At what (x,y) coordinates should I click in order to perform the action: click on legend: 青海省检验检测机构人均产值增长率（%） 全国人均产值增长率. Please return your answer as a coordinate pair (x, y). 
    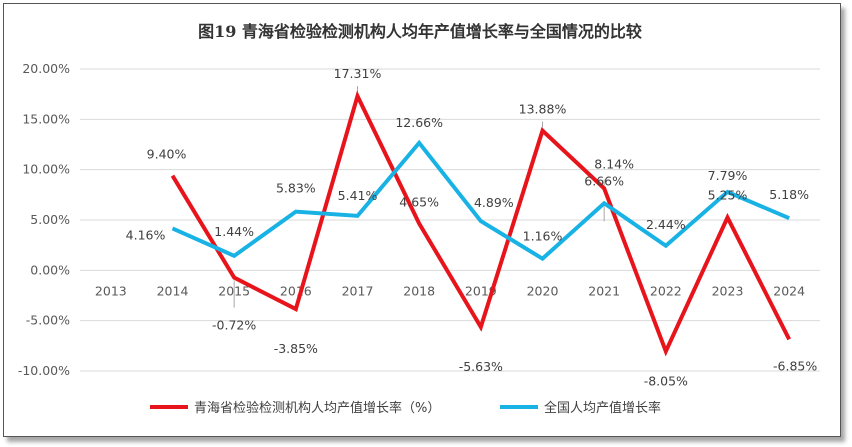
    Looking at the image, I should click on (405, 408).